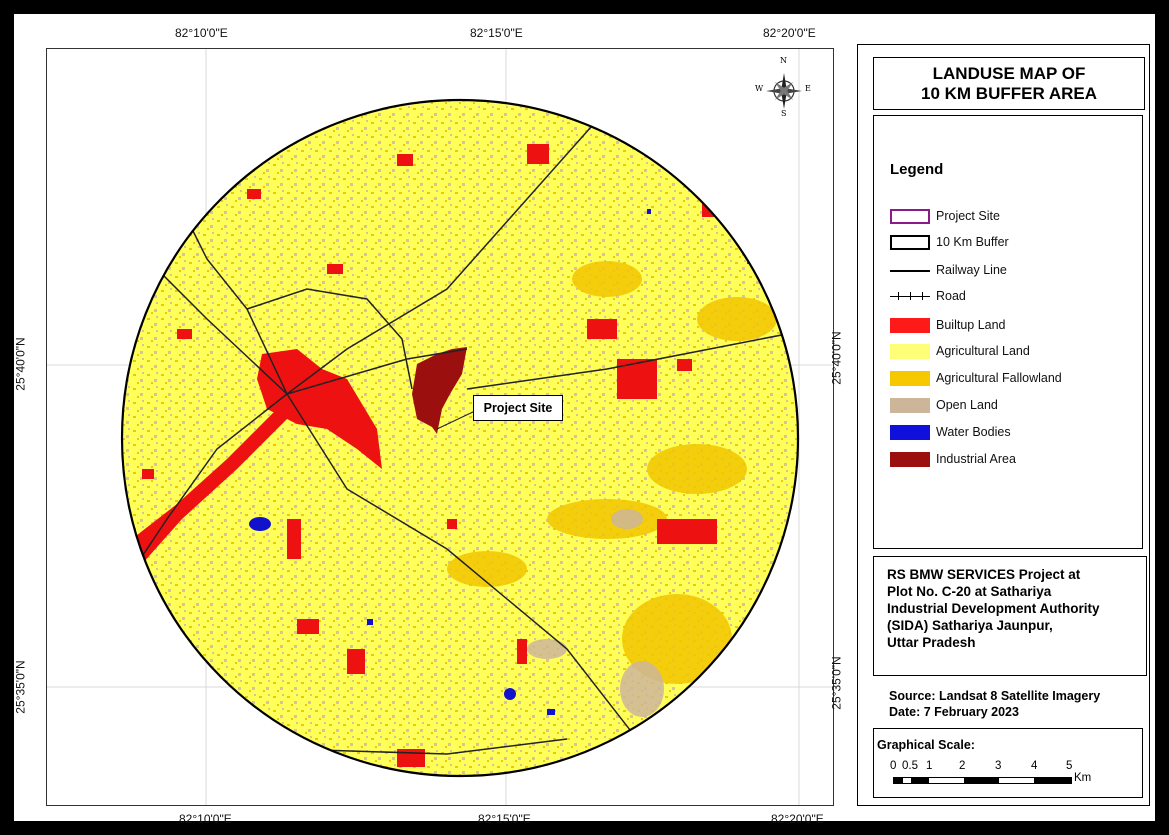  I want to click on legend-box, so click(1008, 332).